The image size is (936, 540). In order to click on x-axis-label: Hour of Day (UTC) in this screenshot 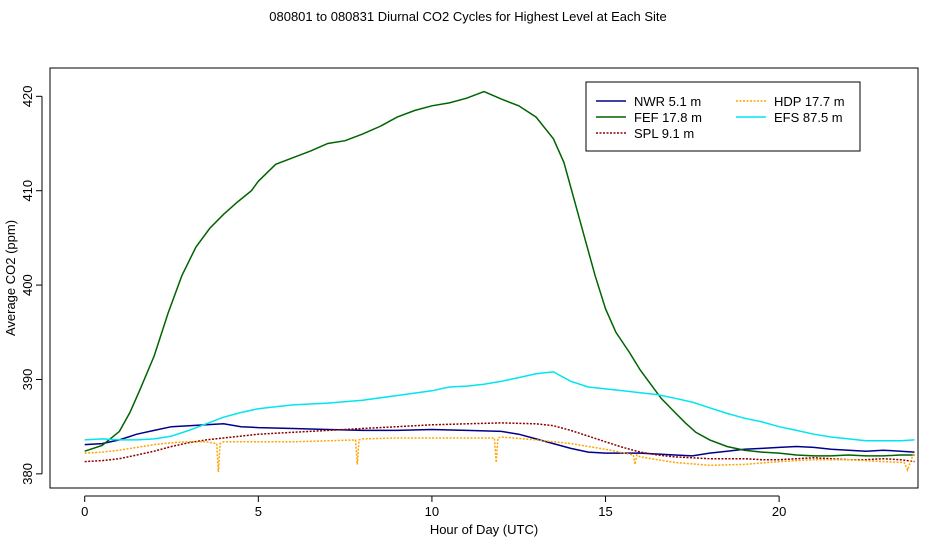, I will do `click(484, 529)`.